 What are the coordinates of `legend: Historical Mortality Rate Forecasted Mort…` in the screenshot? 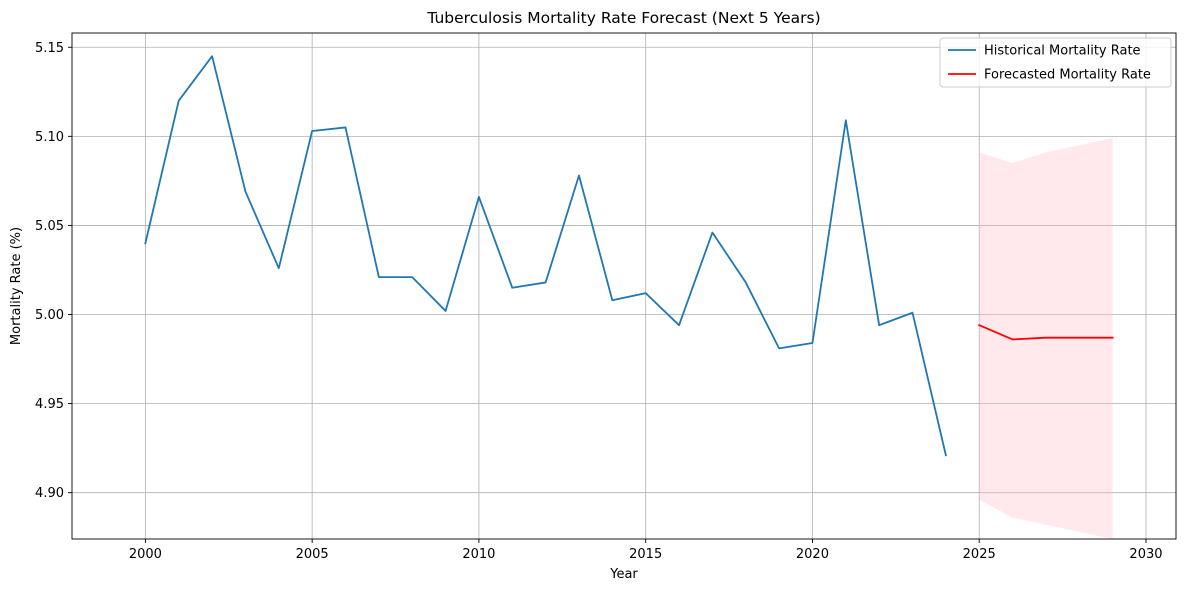 It's located at (1055, 62).